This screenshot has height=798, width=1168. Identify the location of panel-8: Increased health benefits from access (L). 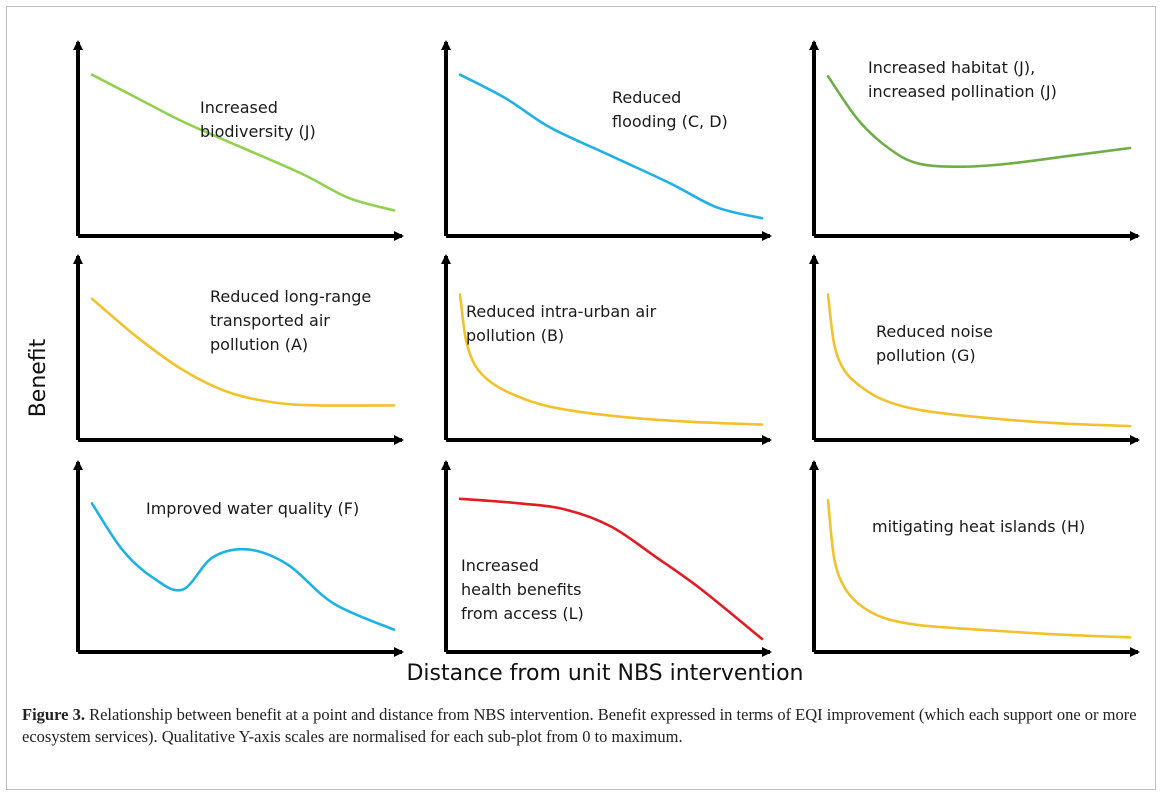
(606, 558).